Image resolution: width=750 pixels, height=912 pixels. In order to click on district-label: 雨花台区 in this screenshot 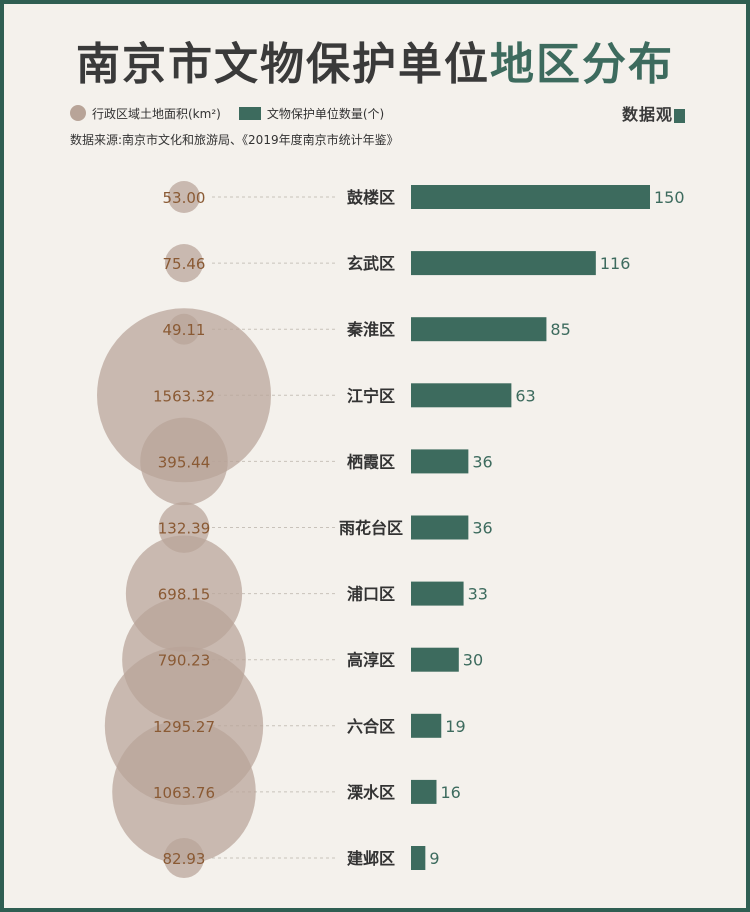, I will do `click(371, 528)`.